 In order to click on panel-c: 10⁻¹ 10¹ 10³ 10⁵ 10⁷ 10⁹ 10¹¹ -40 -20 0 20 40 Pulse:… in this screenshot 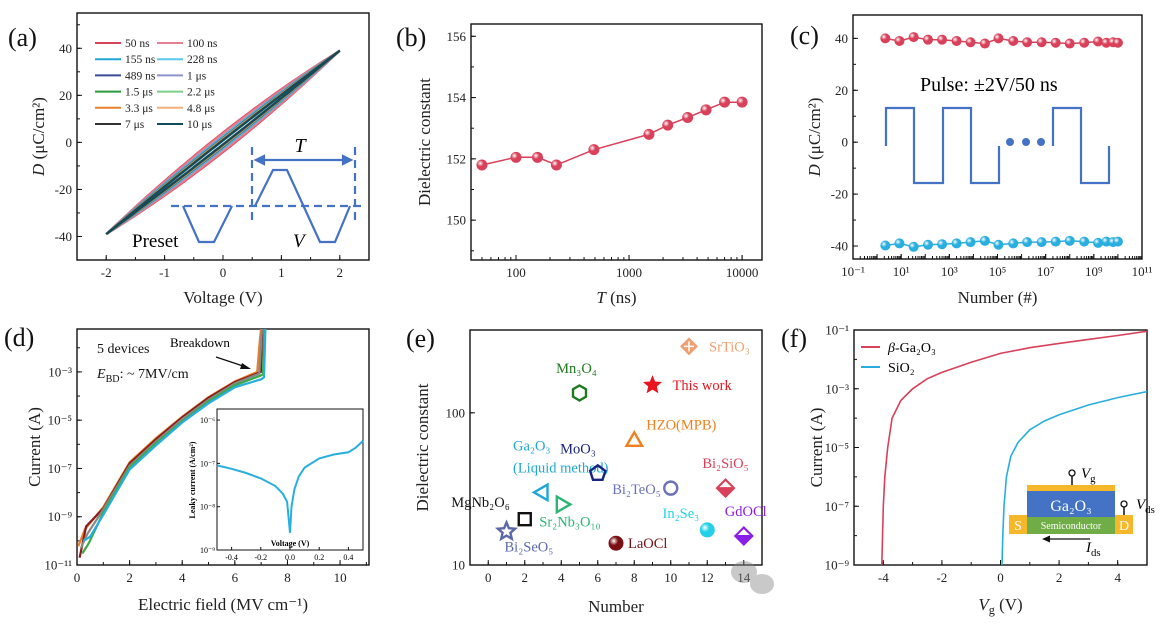, I will do `click(971, 160)`.